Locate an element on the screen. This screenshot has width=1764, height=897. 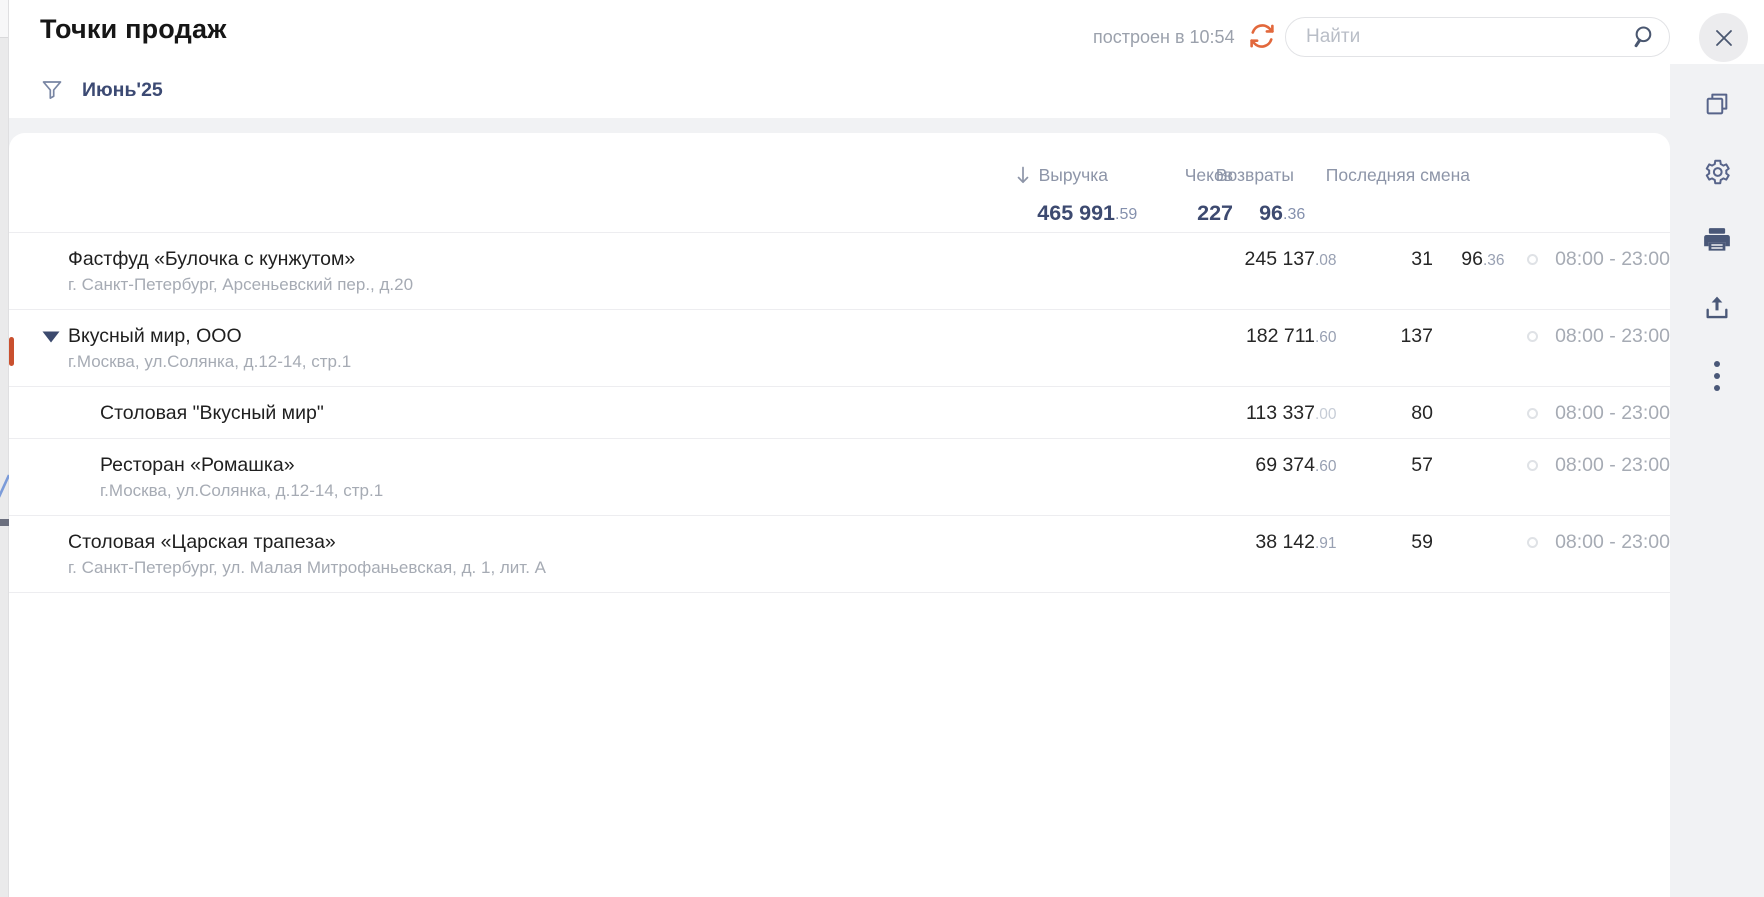
collapse-expander-icon is located at coordinates (51, 337).